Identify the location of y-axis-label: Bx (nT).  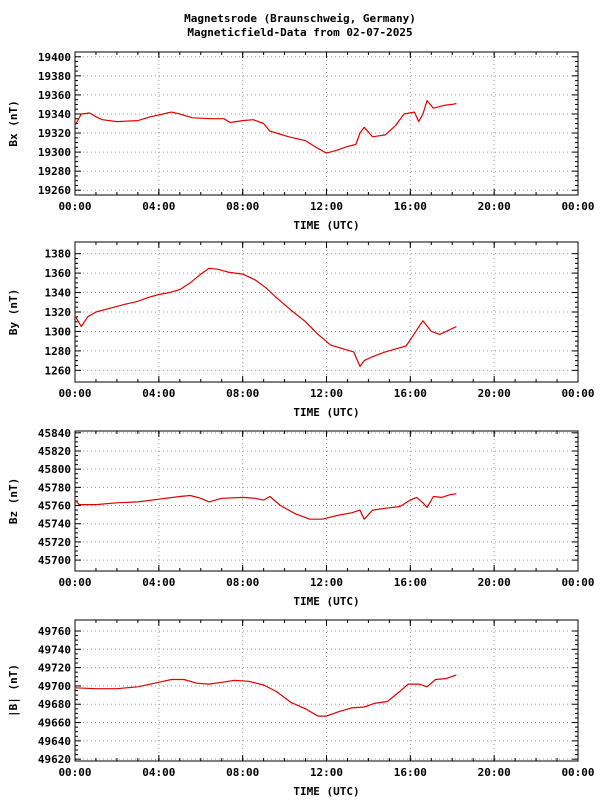
(13, 123).